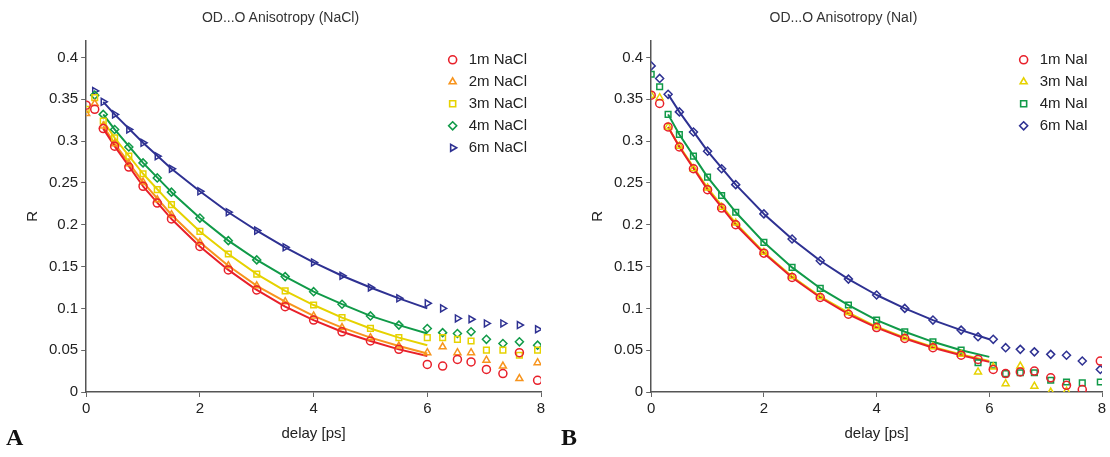  What do you see at coordinates (597, 216) in the screenshot?
I see `y-axis-title: R` at bounding box center [597, 216].